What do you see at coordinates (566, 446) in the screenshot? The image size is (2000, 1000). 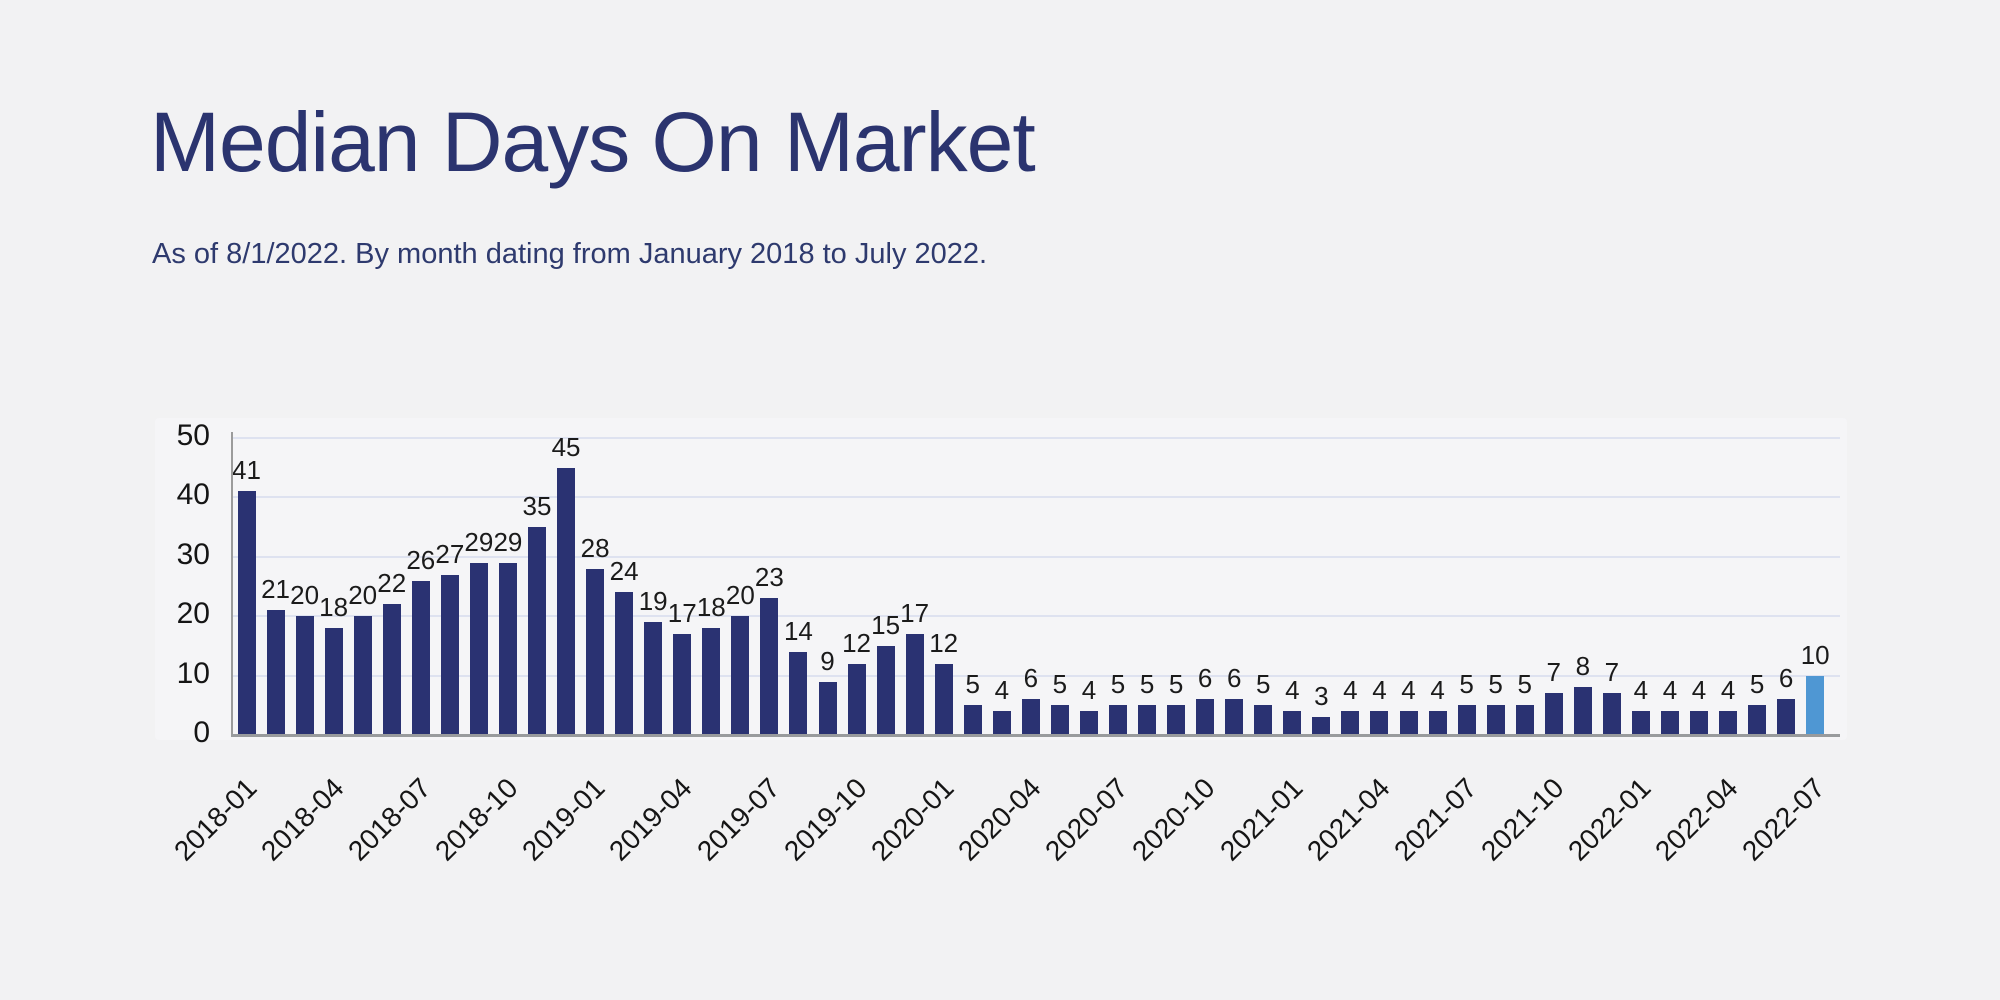 I see `bar-value-label-2018-12: 45` at bounding box center [566, 446].